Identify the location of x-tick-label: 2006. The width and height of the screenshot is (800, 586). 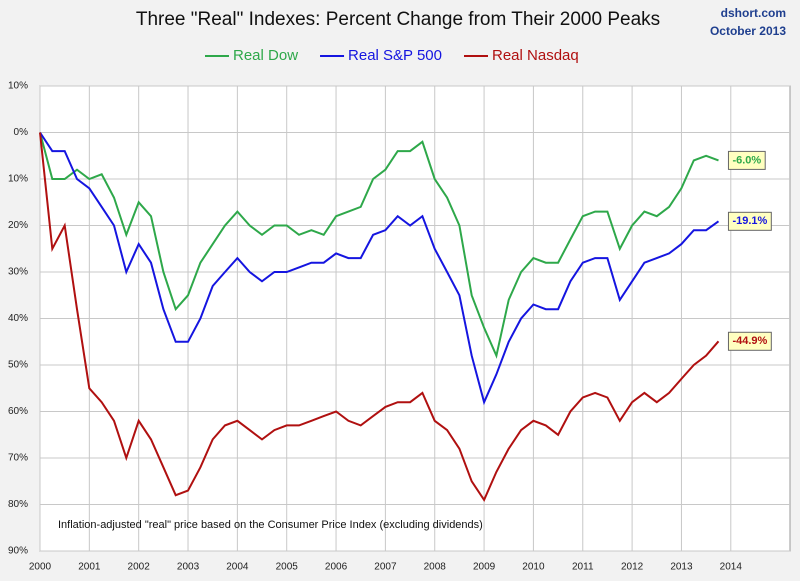
(336, 567).